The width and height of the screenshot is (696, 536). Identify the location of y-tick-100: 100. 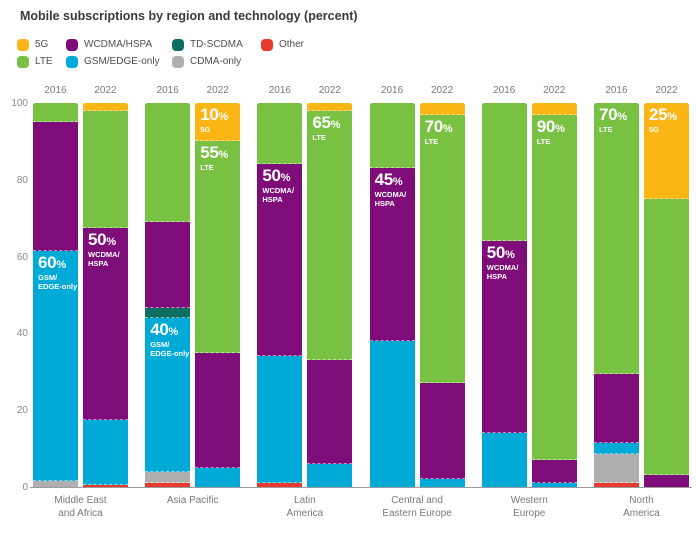
(19, 103).